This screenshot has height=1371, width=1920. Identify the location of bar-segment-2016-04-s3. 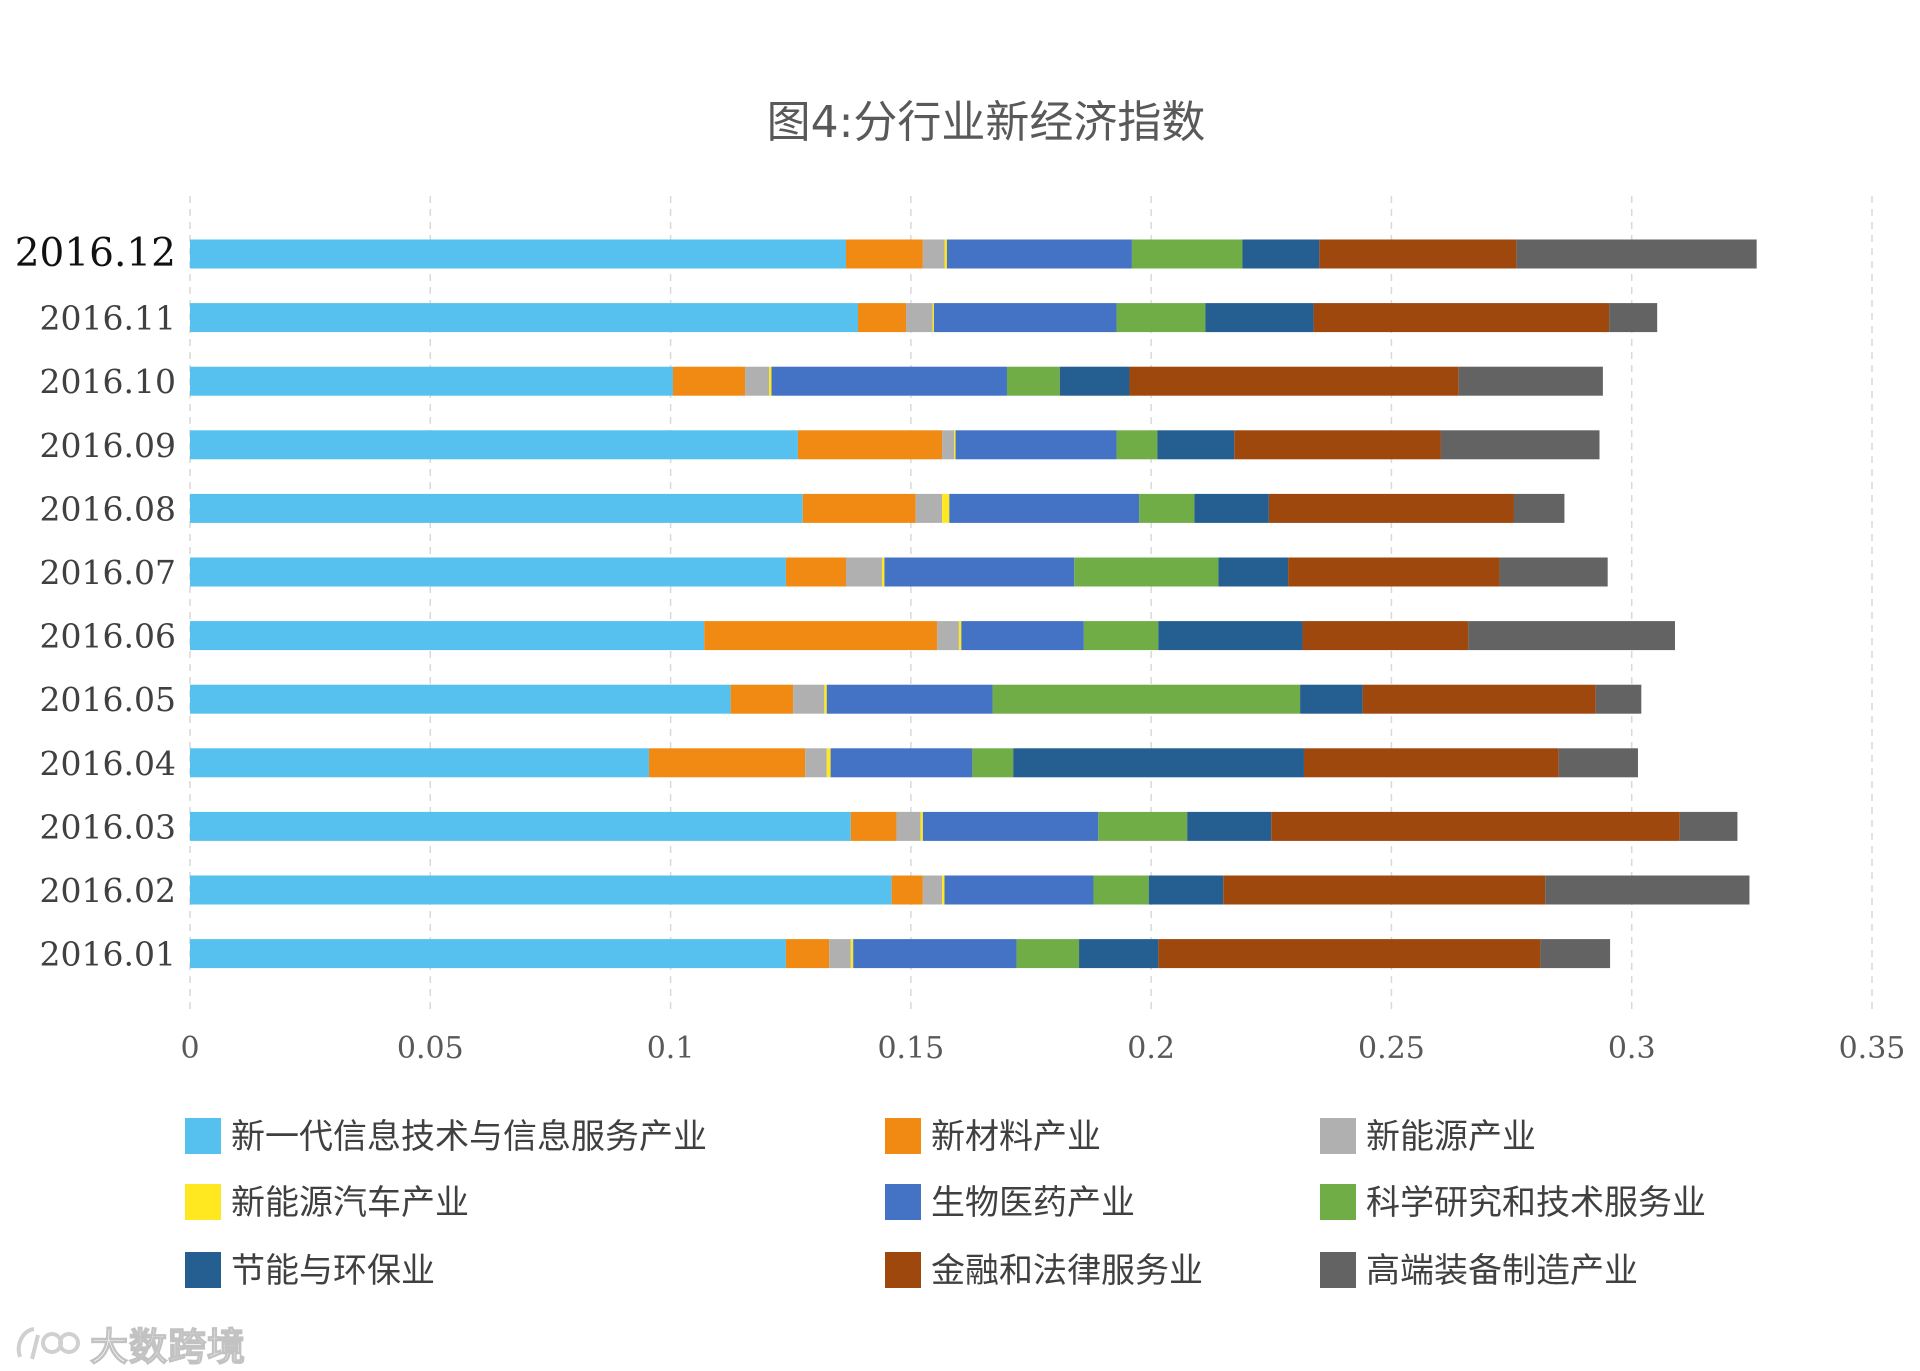
(816, 763).